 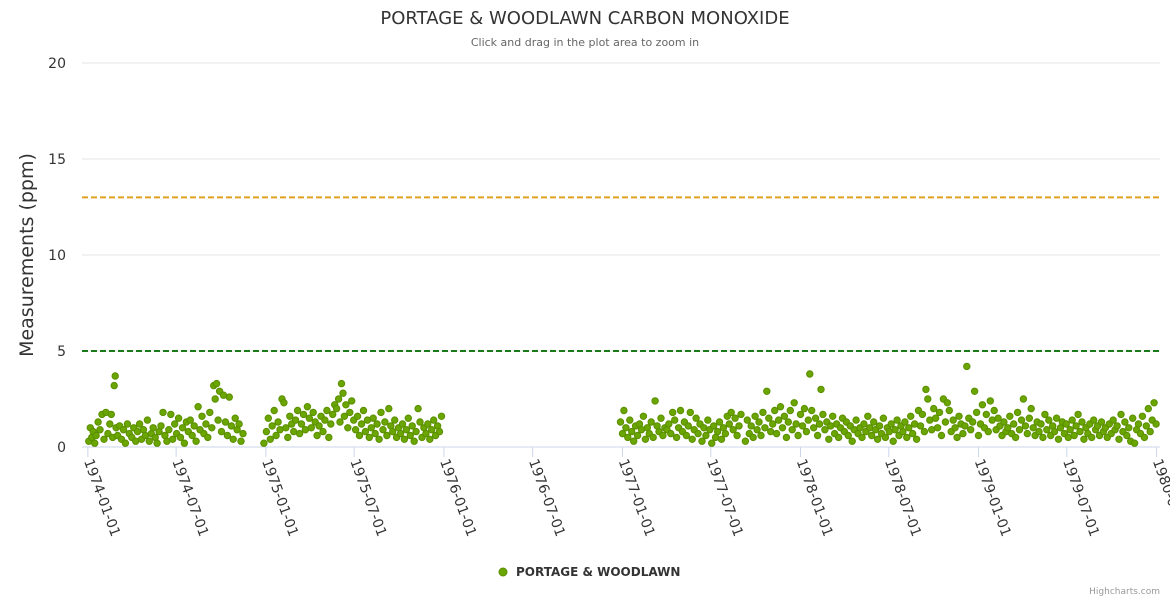 I want to click on credits-link: Highcharts.com, so click(x=1124, y=592).